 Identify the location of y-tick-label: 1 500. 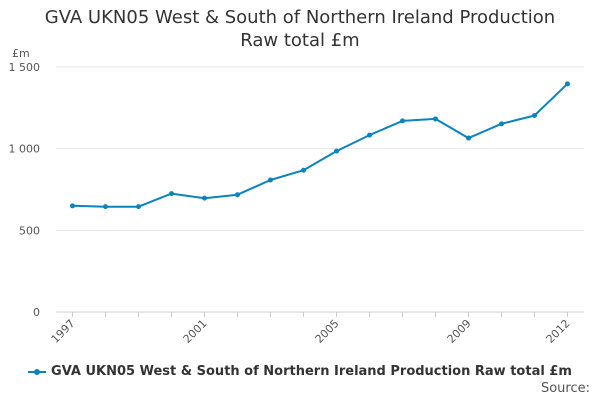
(25, 67).